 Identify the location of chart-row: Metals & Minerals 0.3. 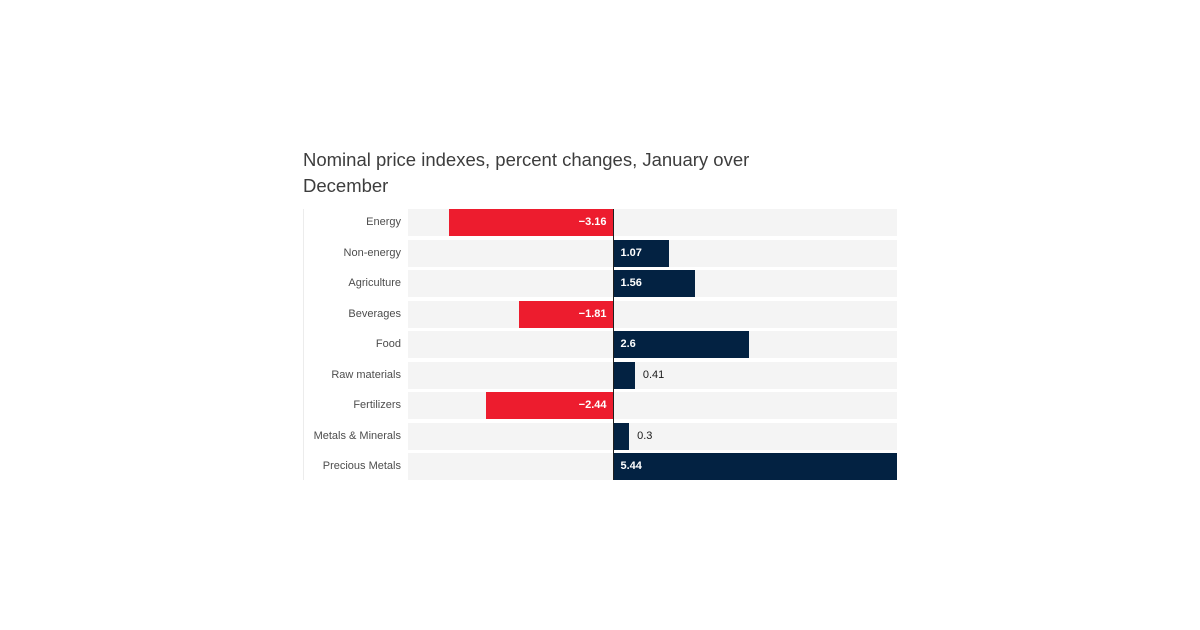
(601, 436).